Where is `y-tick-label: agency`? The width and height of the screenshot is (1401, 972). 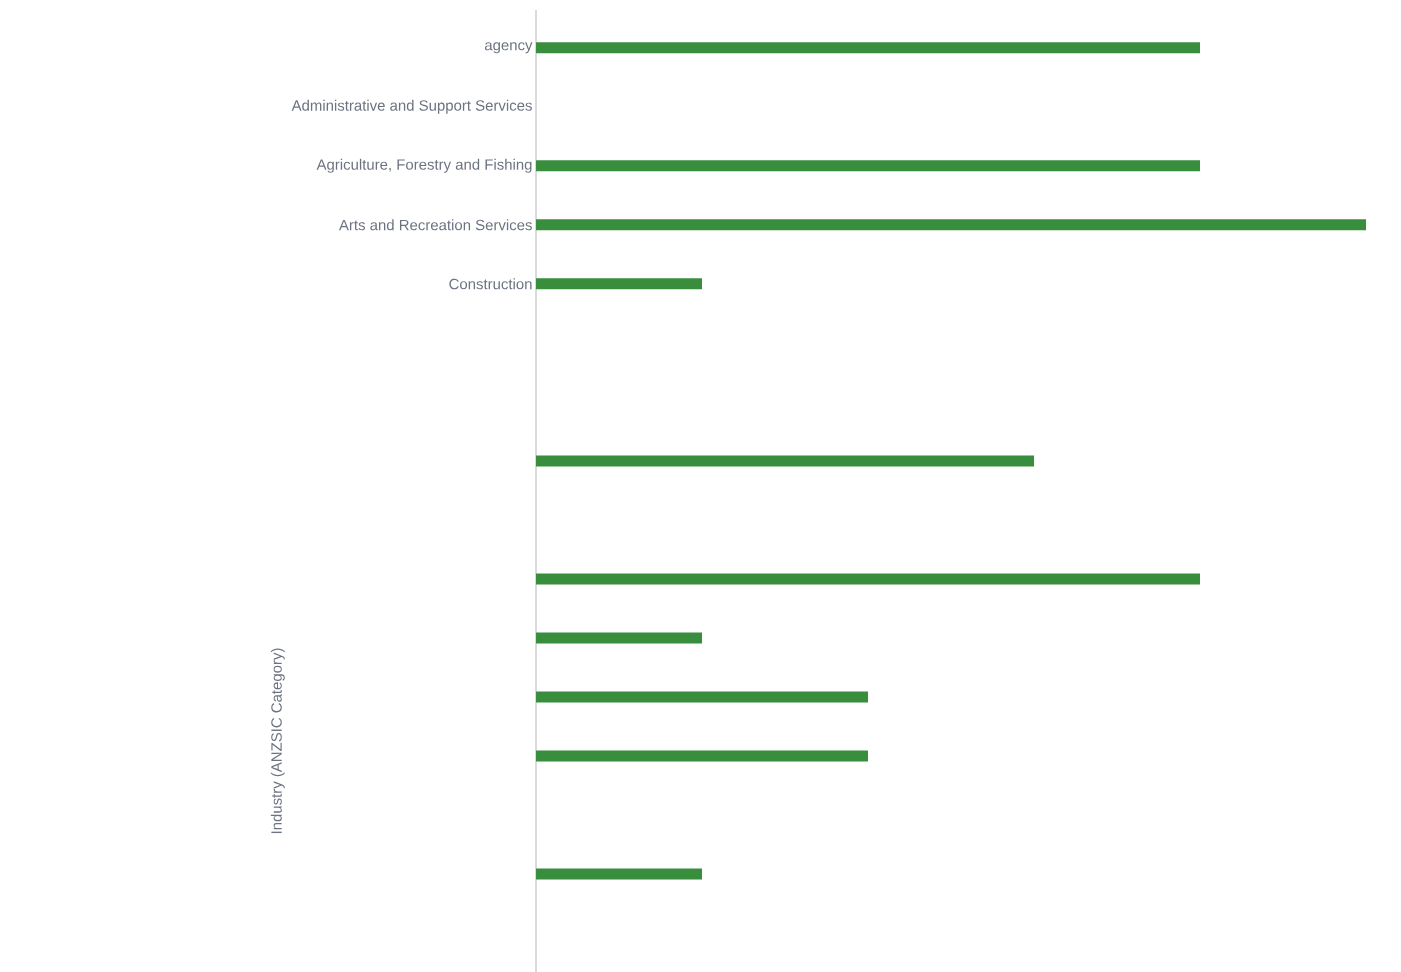
y-tick-label: agency is located at coordinates (508, 48).